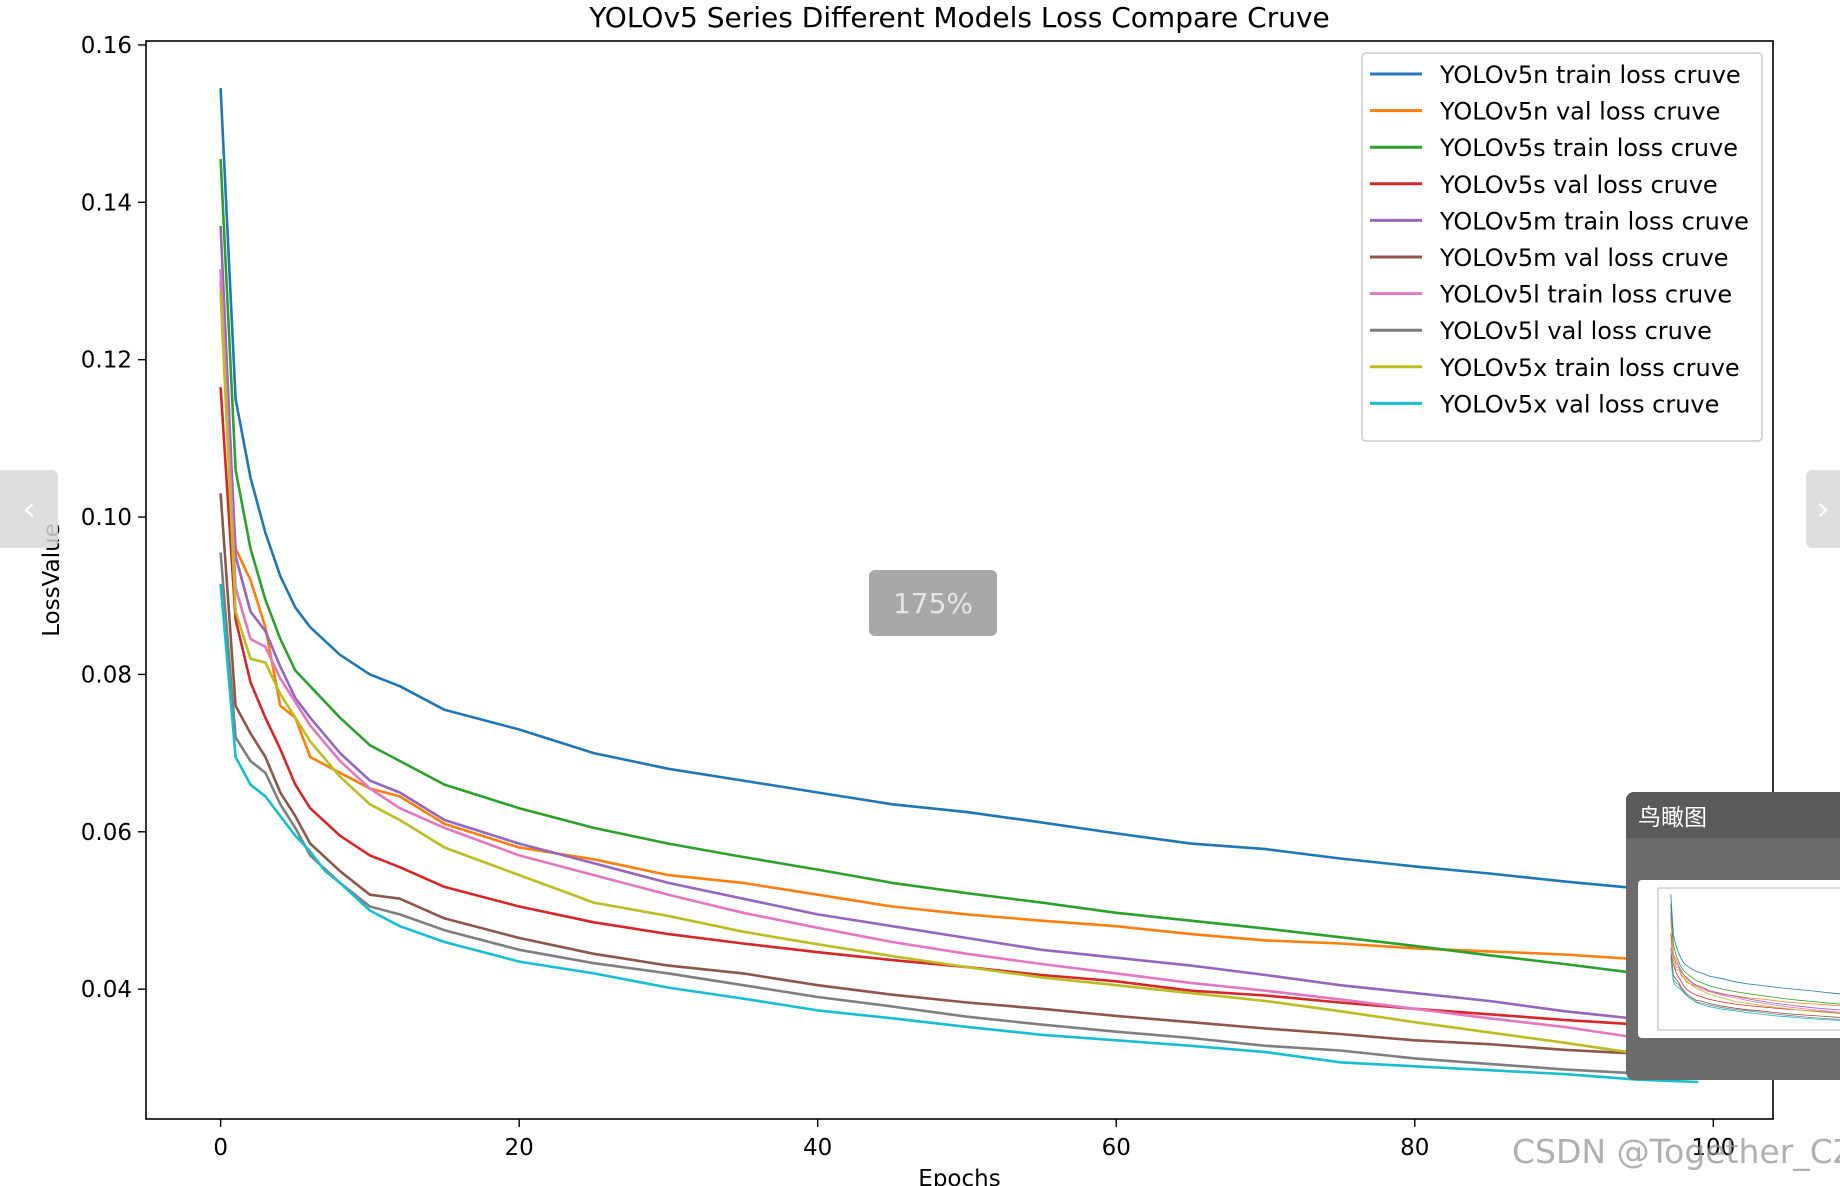 This screenshot has width=1840, height=1186. What do you see at coordinates (1733, 815) in the screenshot?
I see `overview-title: 鸟瞰图` at bounding box center [1733, 815].